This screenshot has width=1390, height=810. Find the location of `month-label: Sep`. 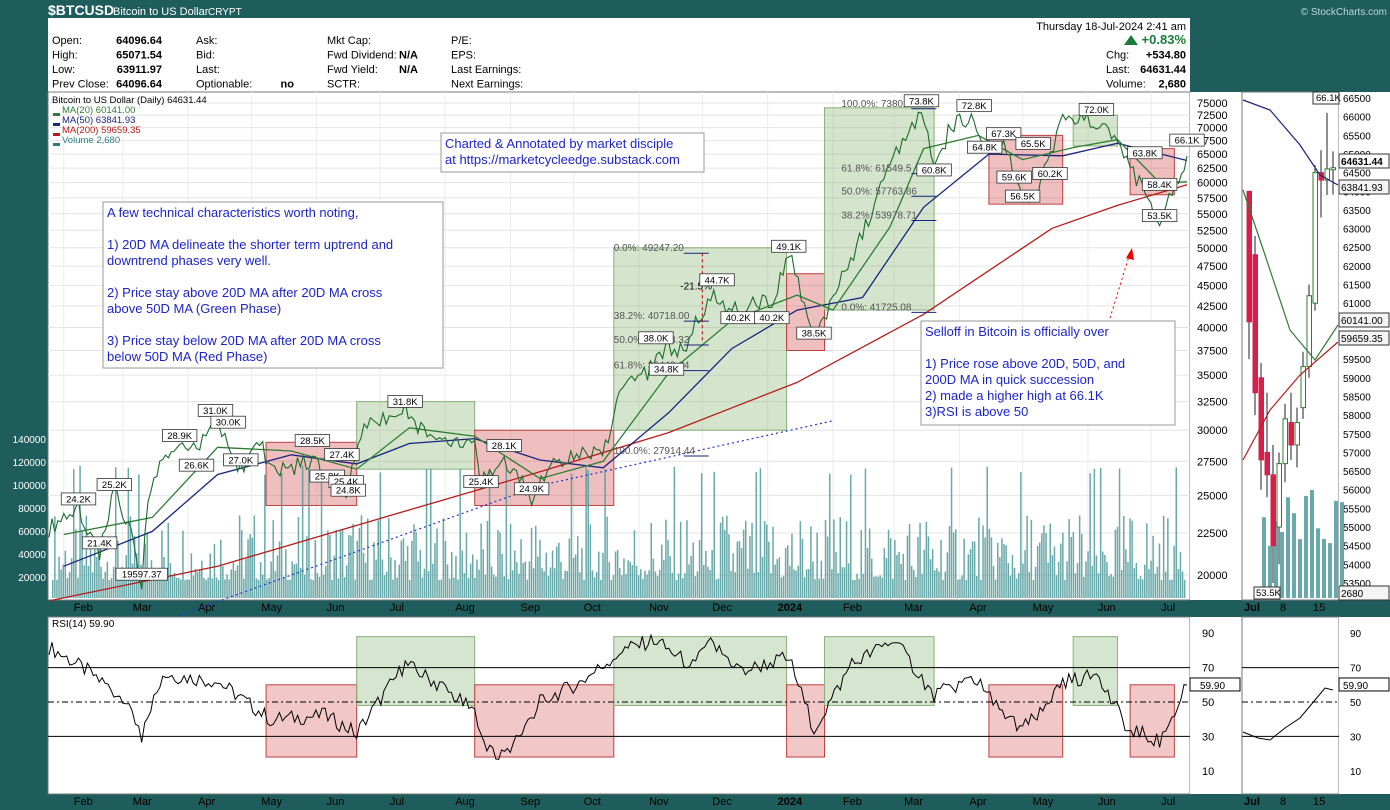

month-label: Sep is located at coordinates (531, 802).